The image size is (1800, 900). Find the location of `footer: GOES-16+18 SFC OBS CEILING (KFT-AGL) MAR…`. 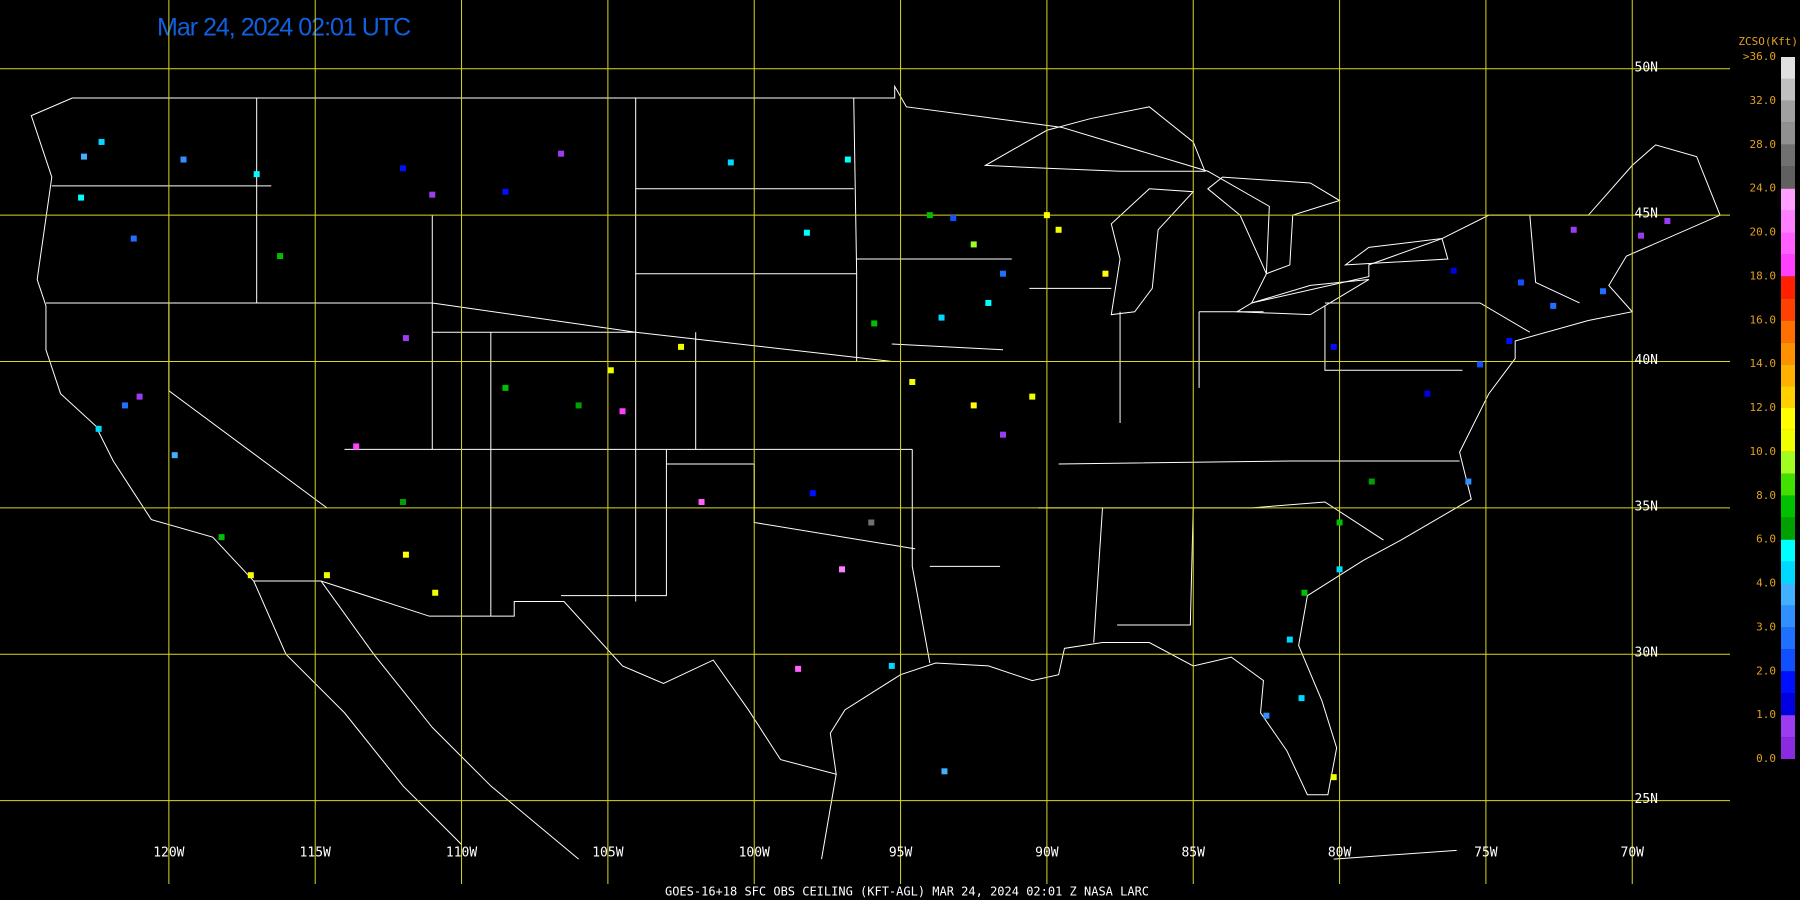

footer: GOES-16+18 SFC OBS CEILING (KFT-AGL) MAR… is located at coordinates (907, 892).